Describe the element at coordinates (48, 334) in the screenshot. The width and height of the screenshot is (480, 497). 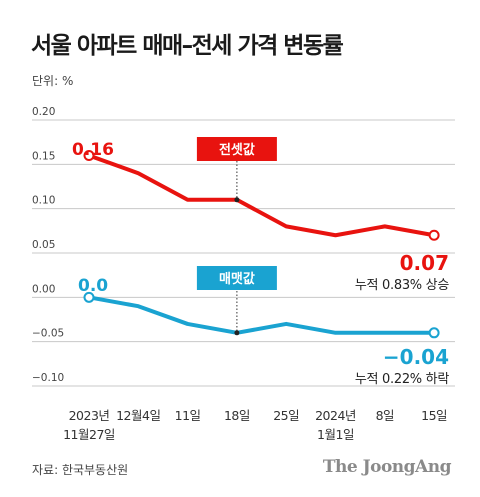
I see `y-tick-label: −0.05` at that location.